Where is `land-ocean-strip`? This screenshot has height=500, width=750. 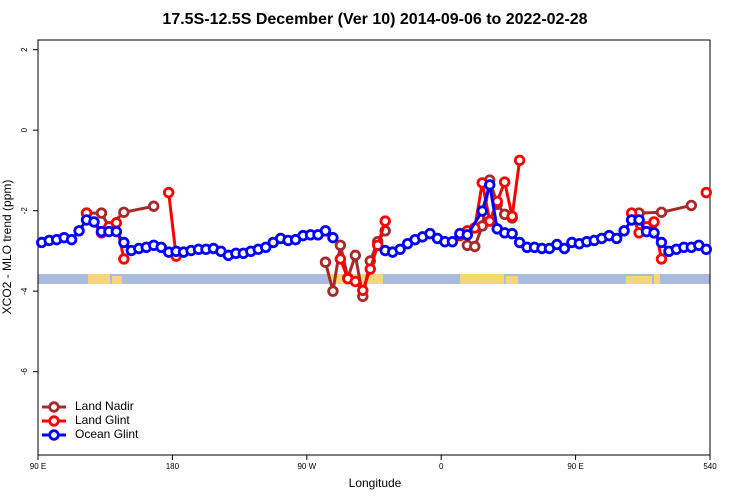 land-ocean-strip is located at coordinates (374, 279).